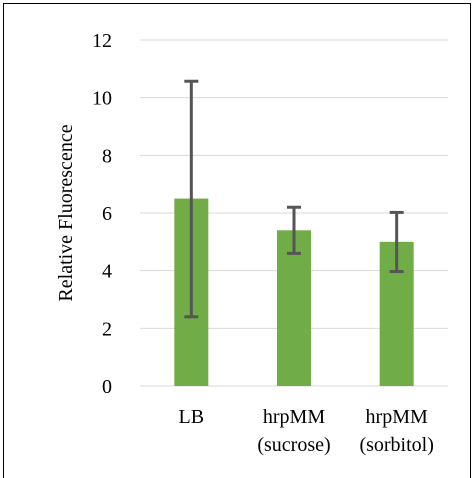  Describe the element at coordinates (107, 156) in the screenshot. I see `y-tick-label-8: 8` at that location.